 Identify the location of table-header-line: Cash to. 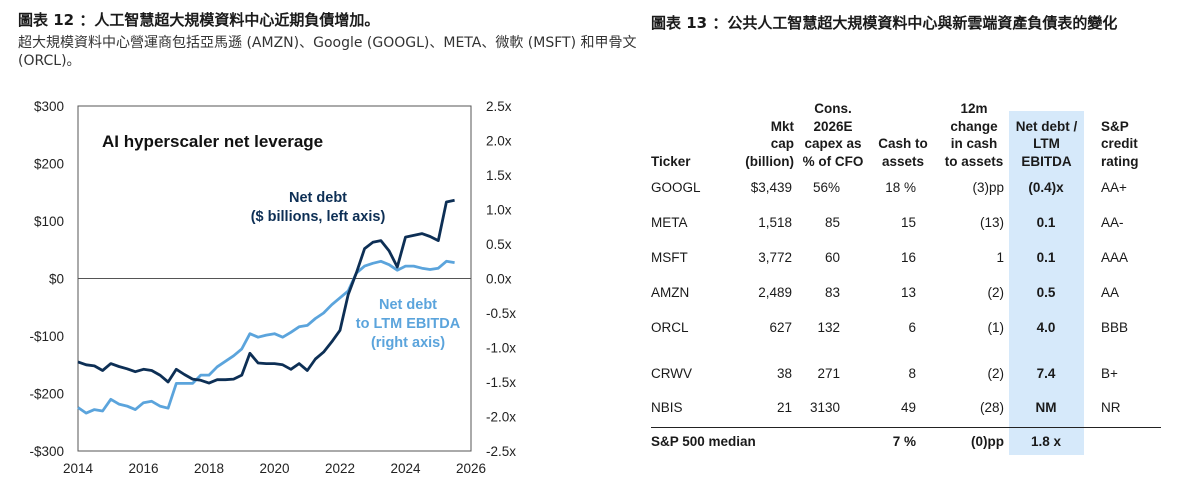
(903, 143).